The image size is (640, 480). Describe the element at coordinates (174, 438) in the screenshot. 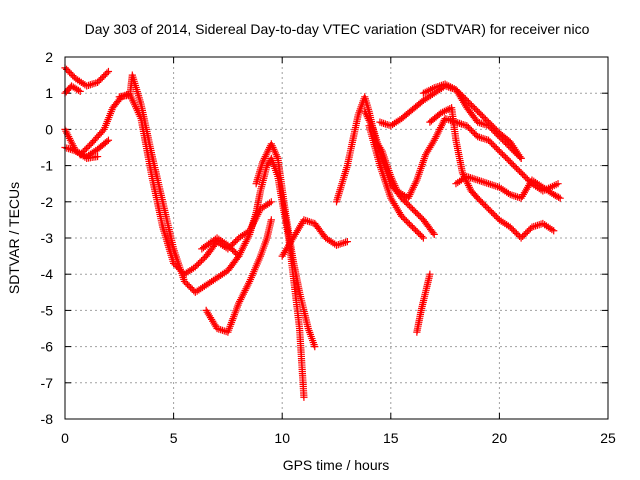

I see `x-tick-label: 5` at that location.